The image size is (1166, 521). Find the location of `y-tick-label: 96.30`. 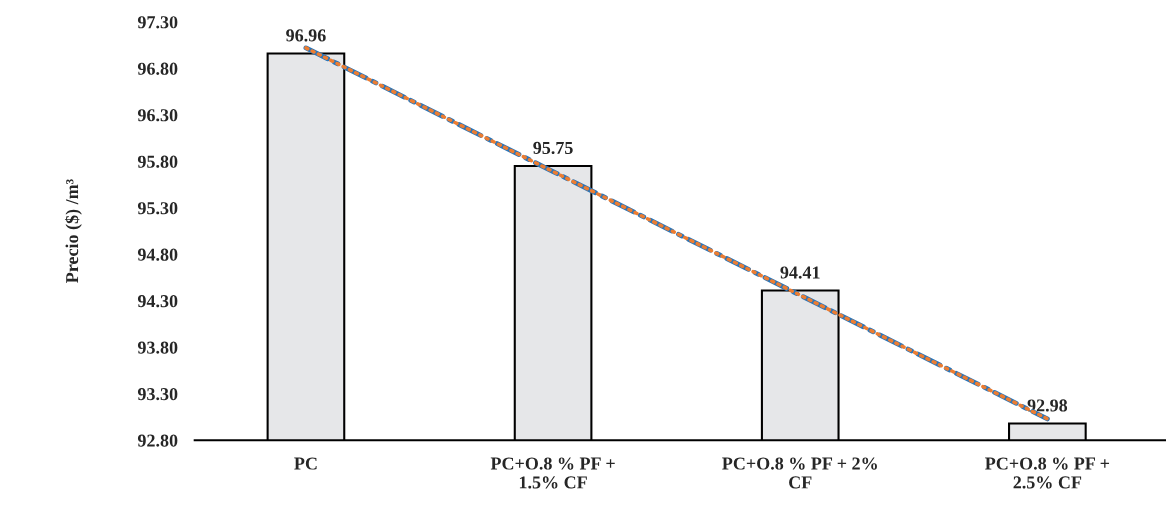

y-tick-label: 96.30 is located at coordinates (157, 115).